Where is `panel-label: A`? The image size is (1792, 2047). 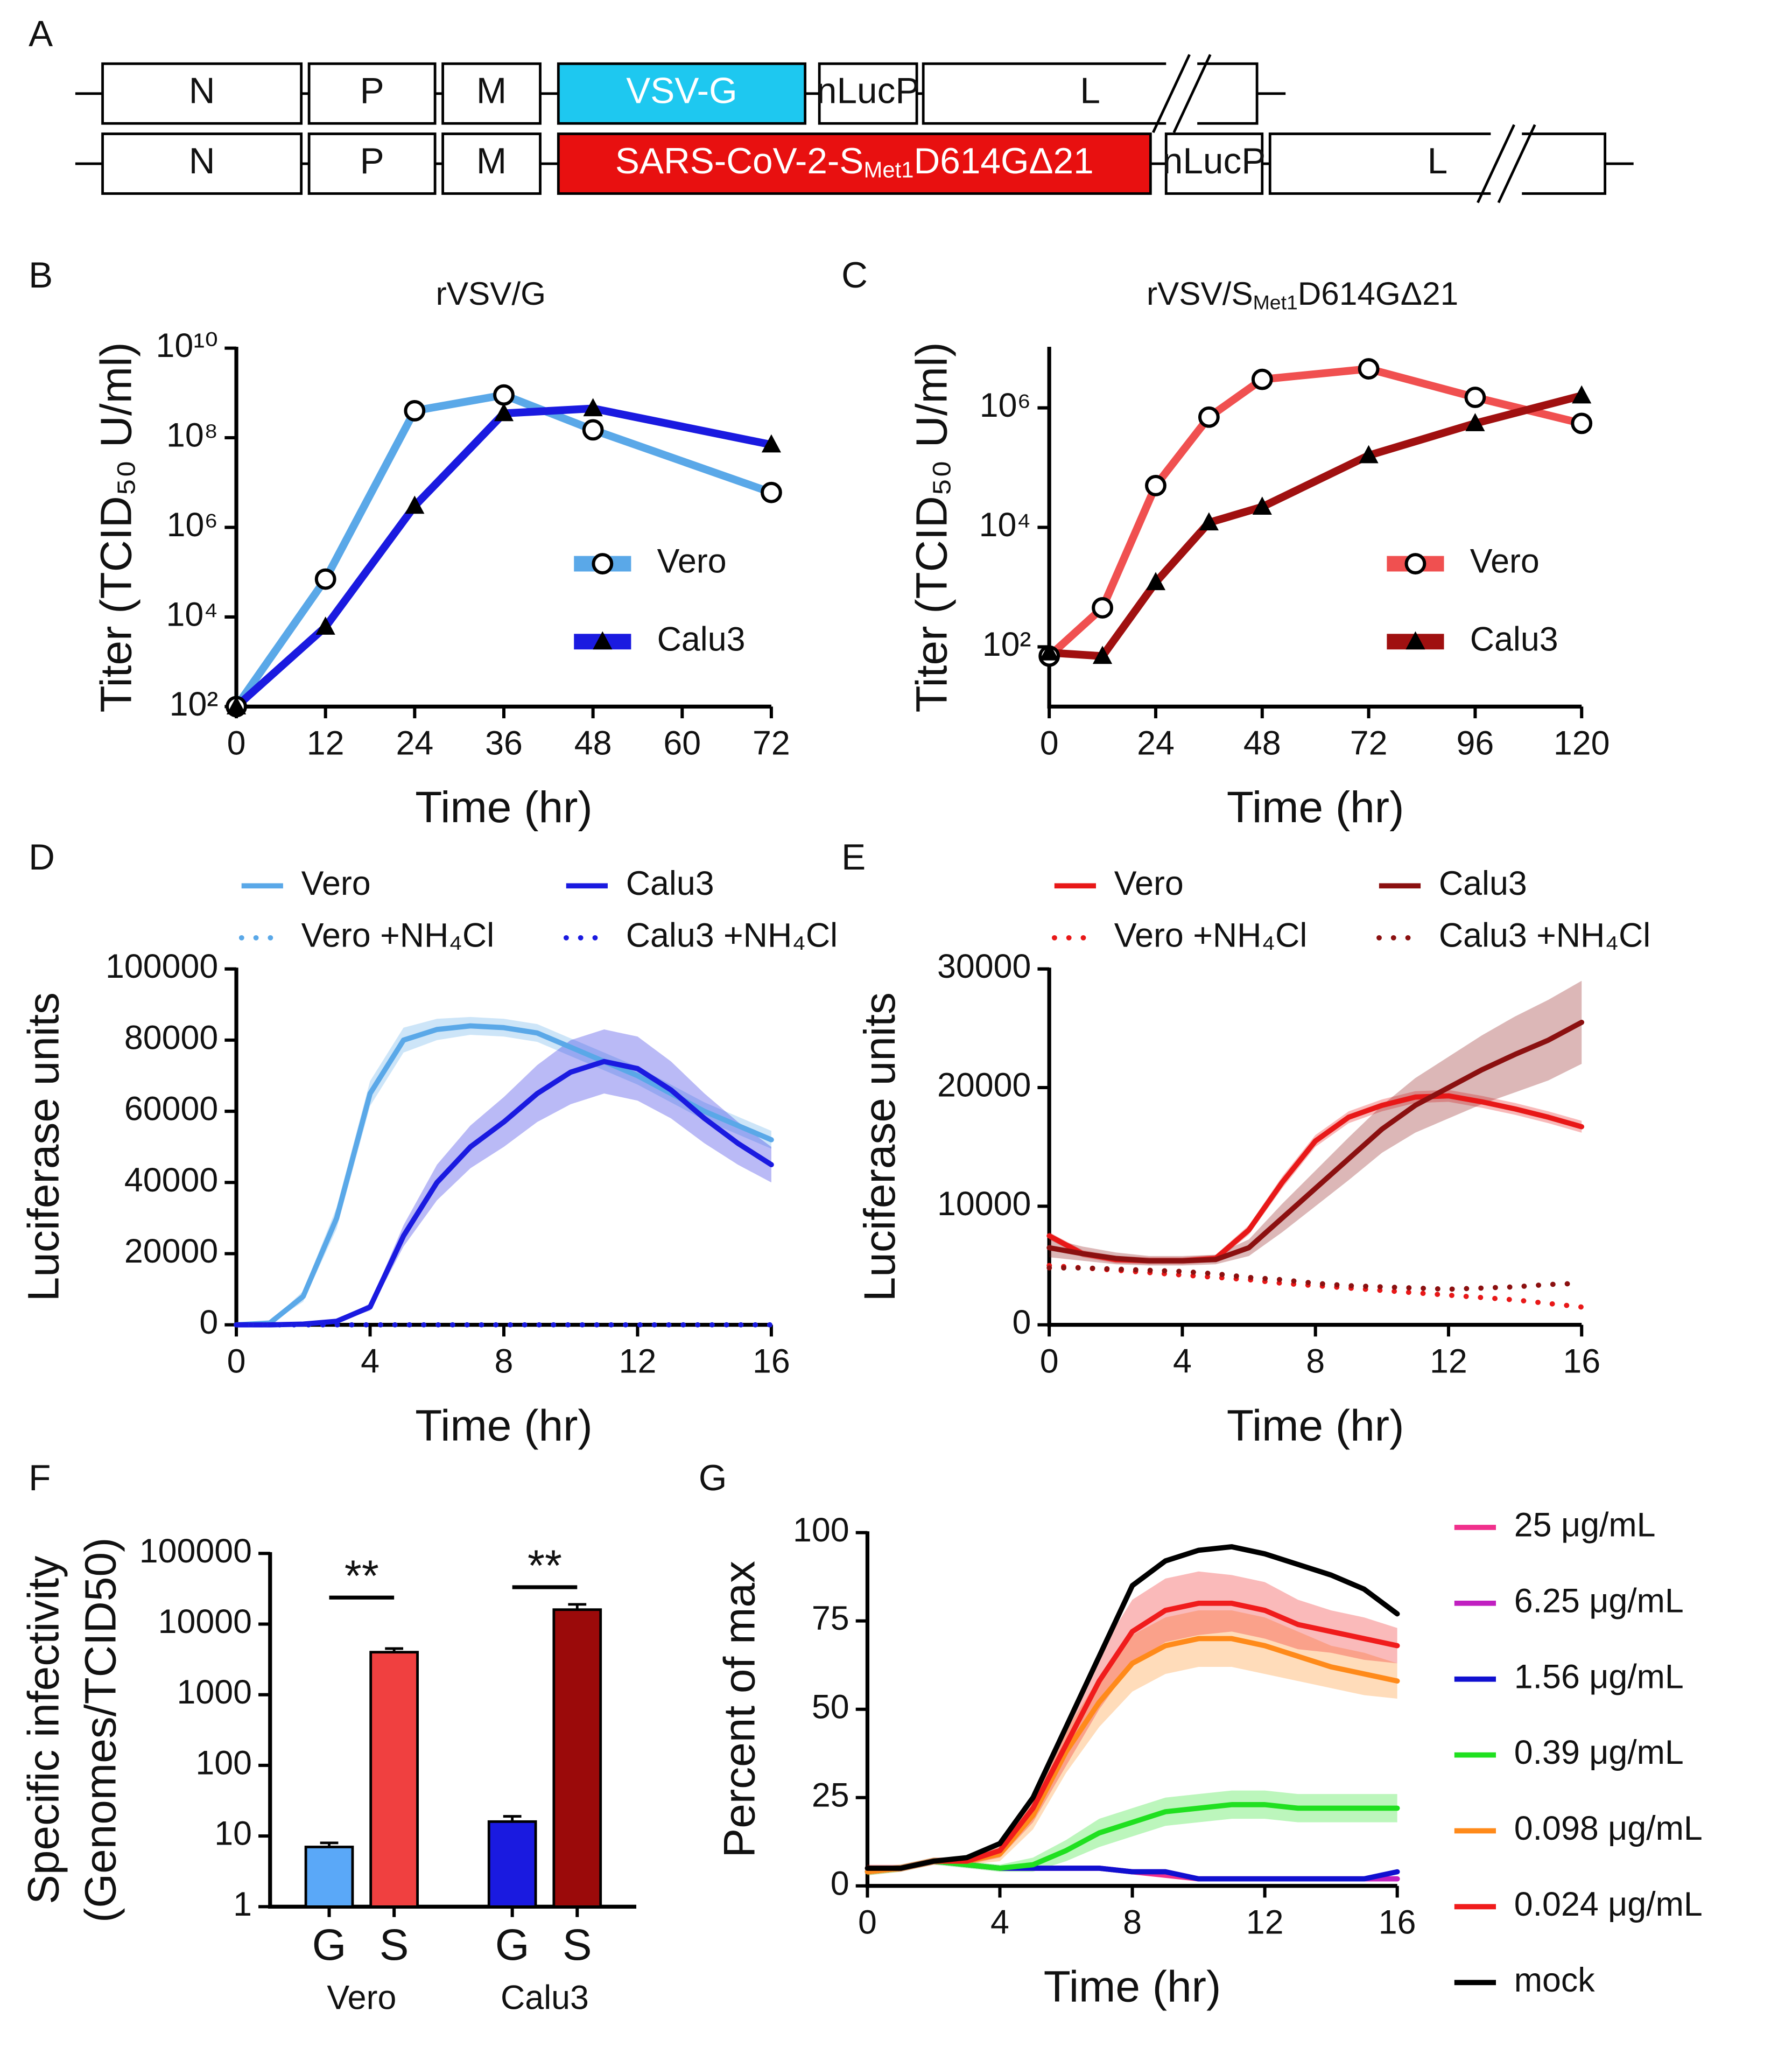 panel-label: A is located at coordinates (41, 33).